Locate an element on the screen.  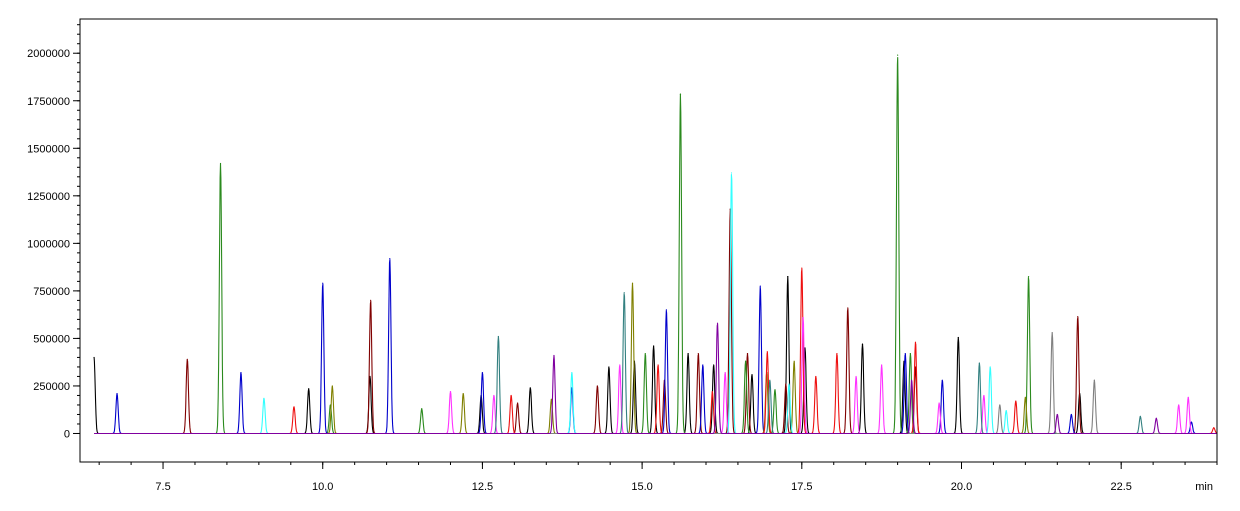
x-tick-label: 20.0 is located at coordinates (961, 487).